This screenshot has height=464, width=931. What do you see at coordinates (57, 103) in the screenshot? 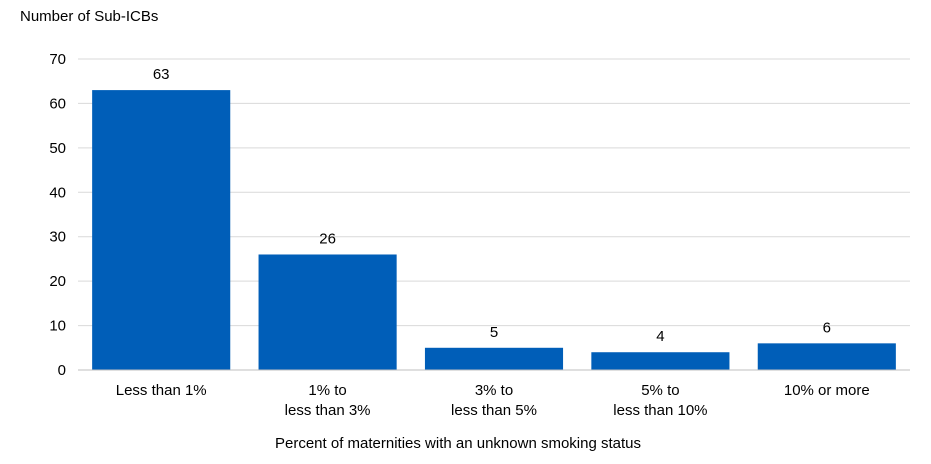
I see `y-tick-label: 60` at bounding box center [57, 103].